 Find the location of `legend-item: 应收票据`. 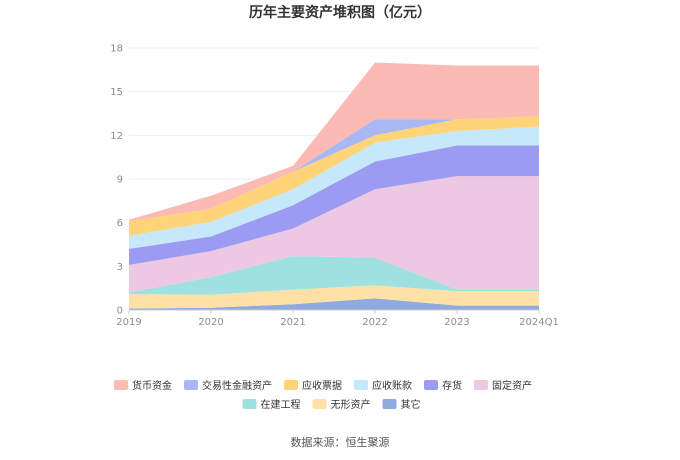

legend-item: 应收票据 is located at coordinates (313, 385).